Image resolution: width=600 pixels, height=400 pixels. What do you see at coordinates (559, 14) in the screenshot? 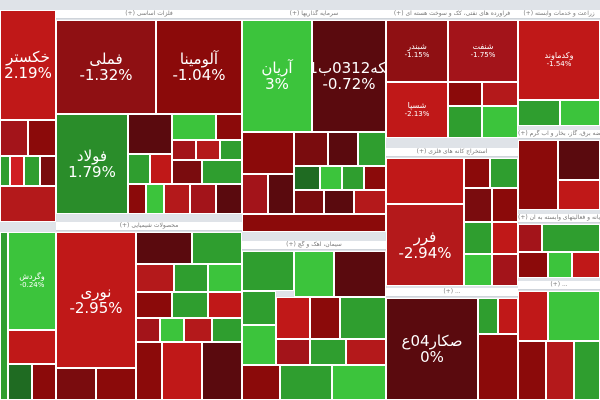
I see `sector-header-agriculture: (+) زراعت و خدمات وابسته` at bounding box center [559, 14].